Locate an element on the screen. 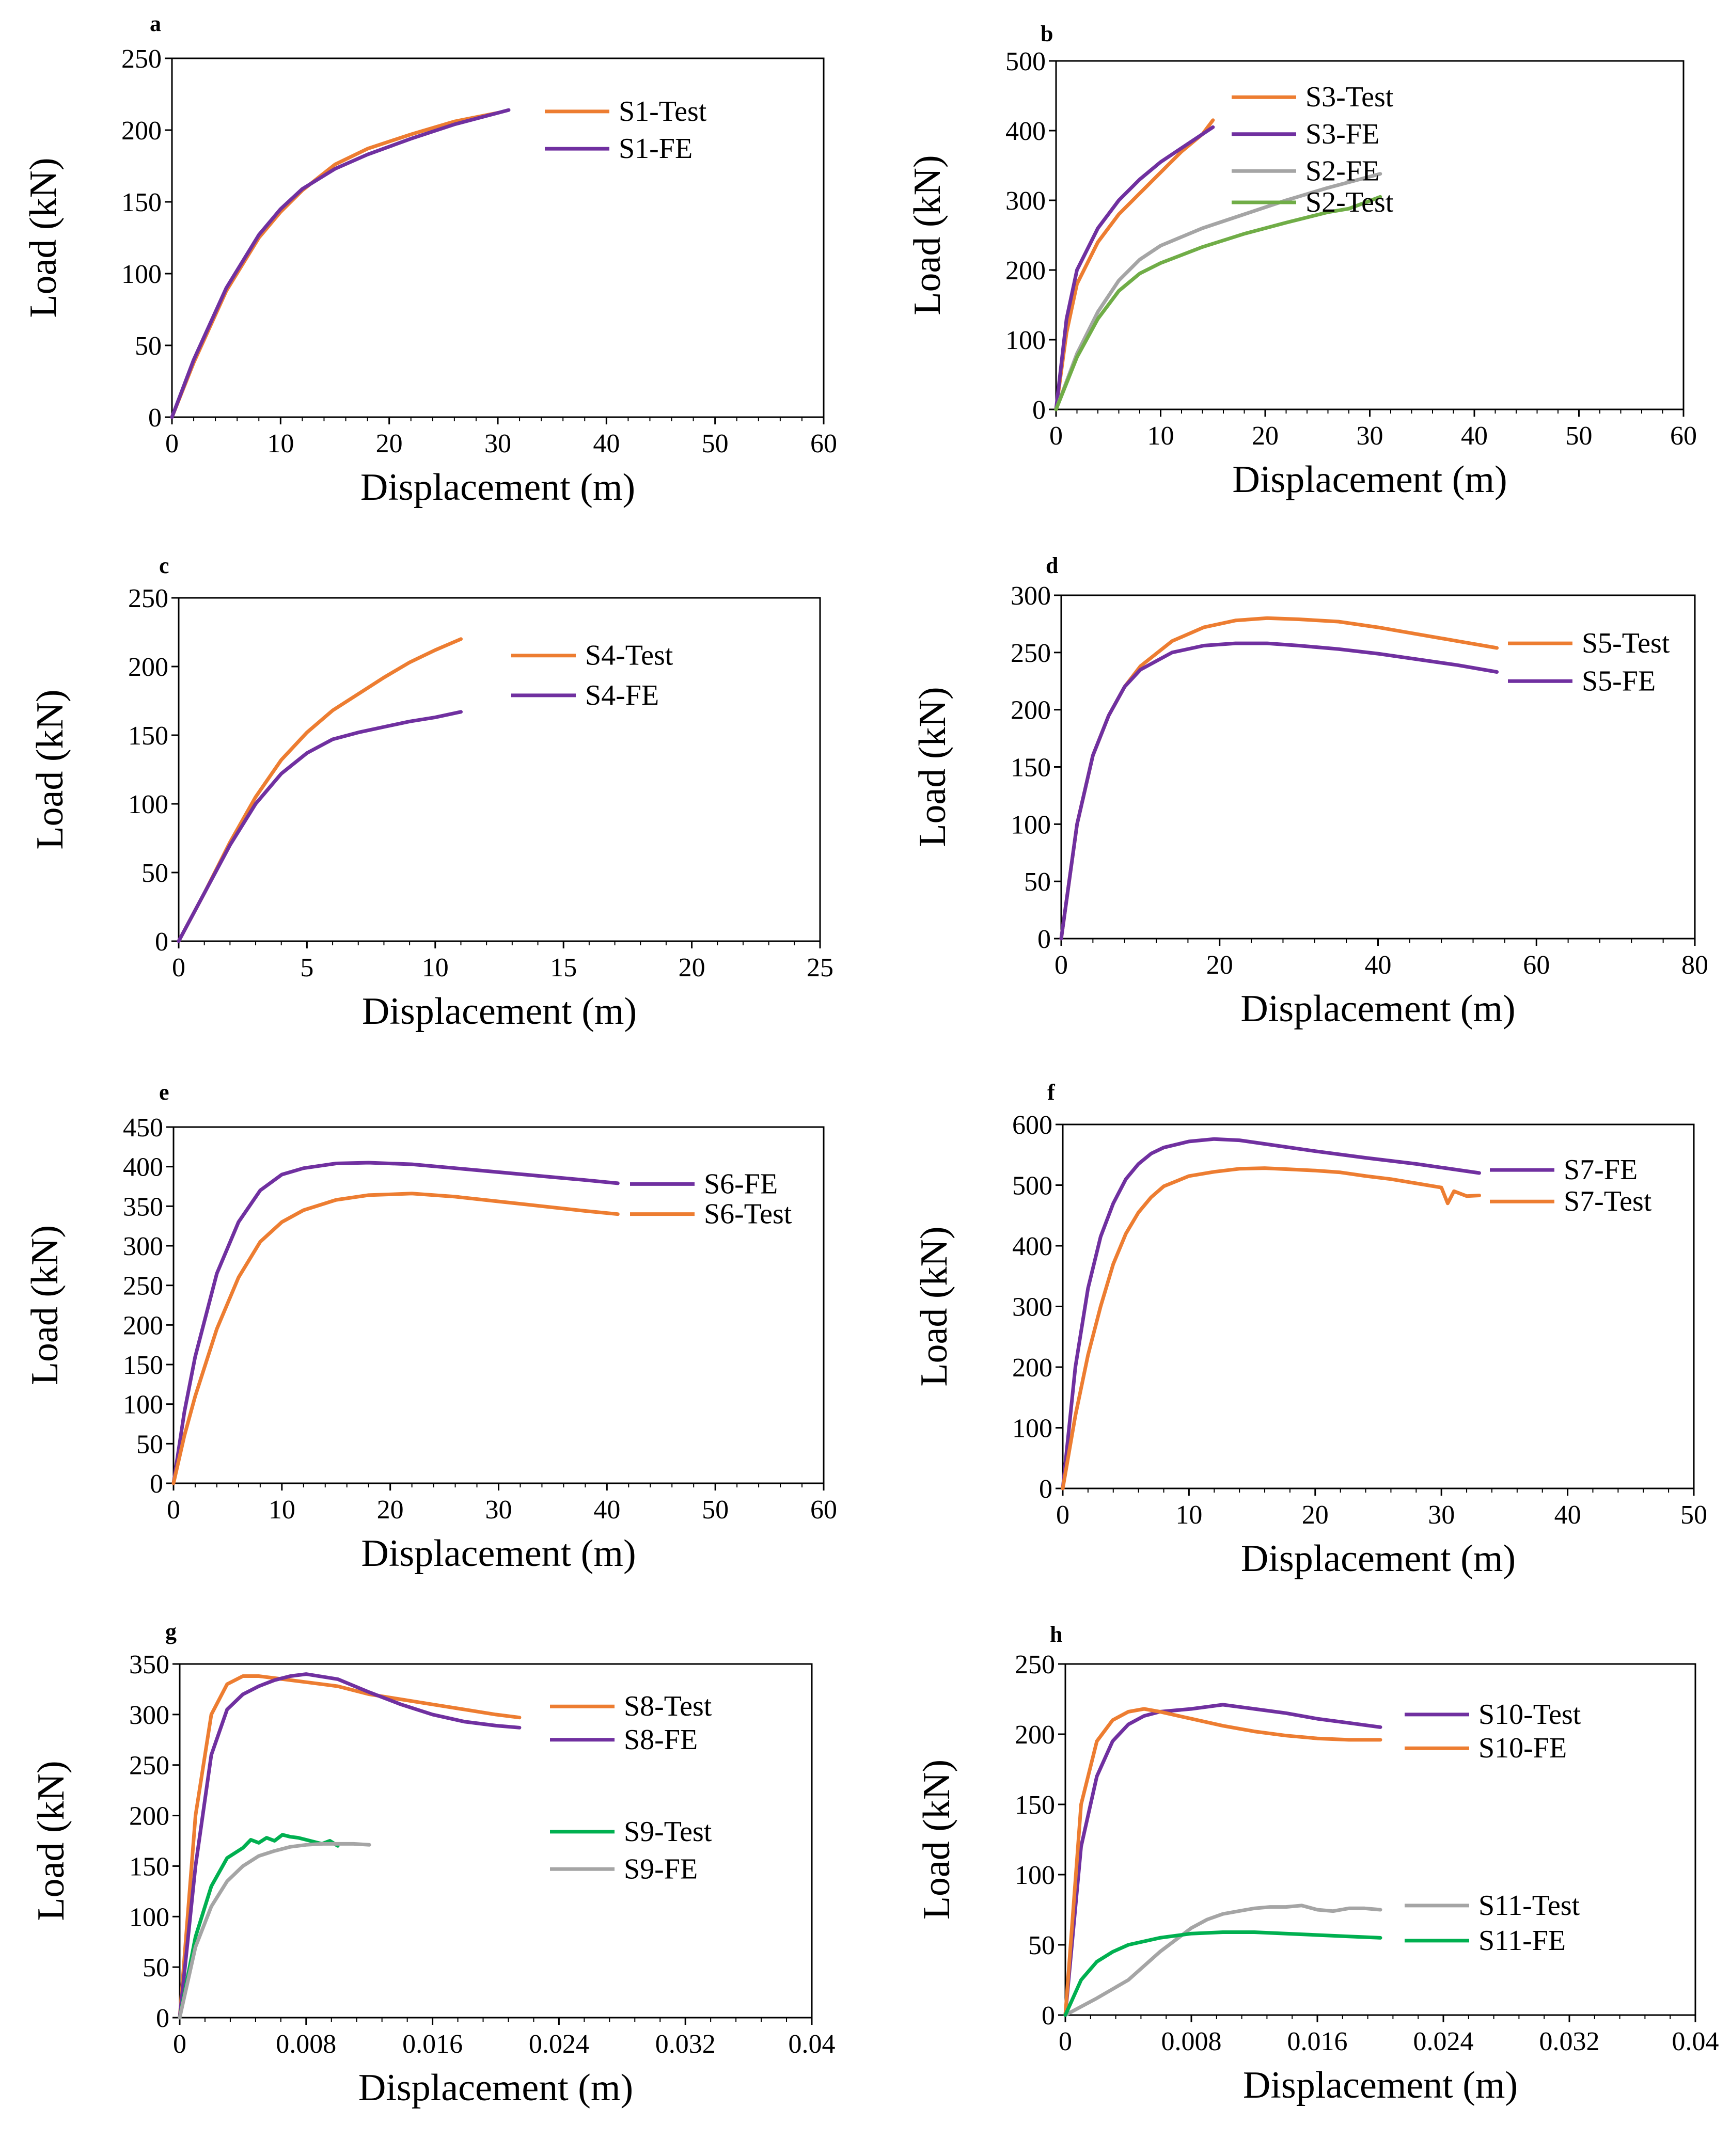  series-line-s10-fe is located at coordinates (1222, 1862).